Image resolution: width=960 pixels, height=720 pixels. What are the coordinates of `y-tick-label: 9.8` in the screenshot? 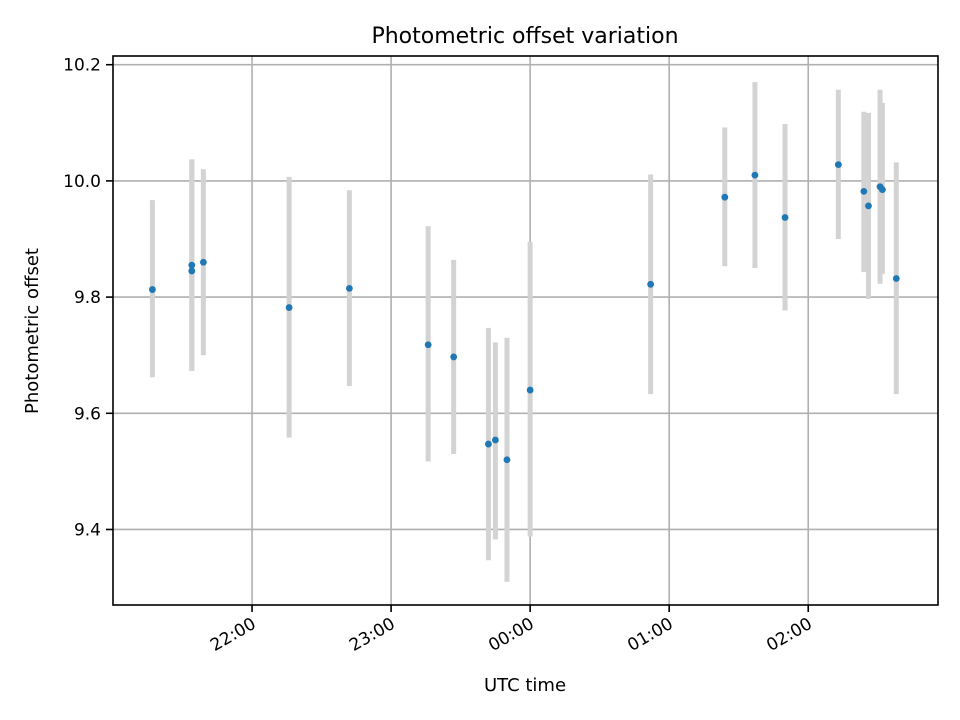 It's located at (87, 298).